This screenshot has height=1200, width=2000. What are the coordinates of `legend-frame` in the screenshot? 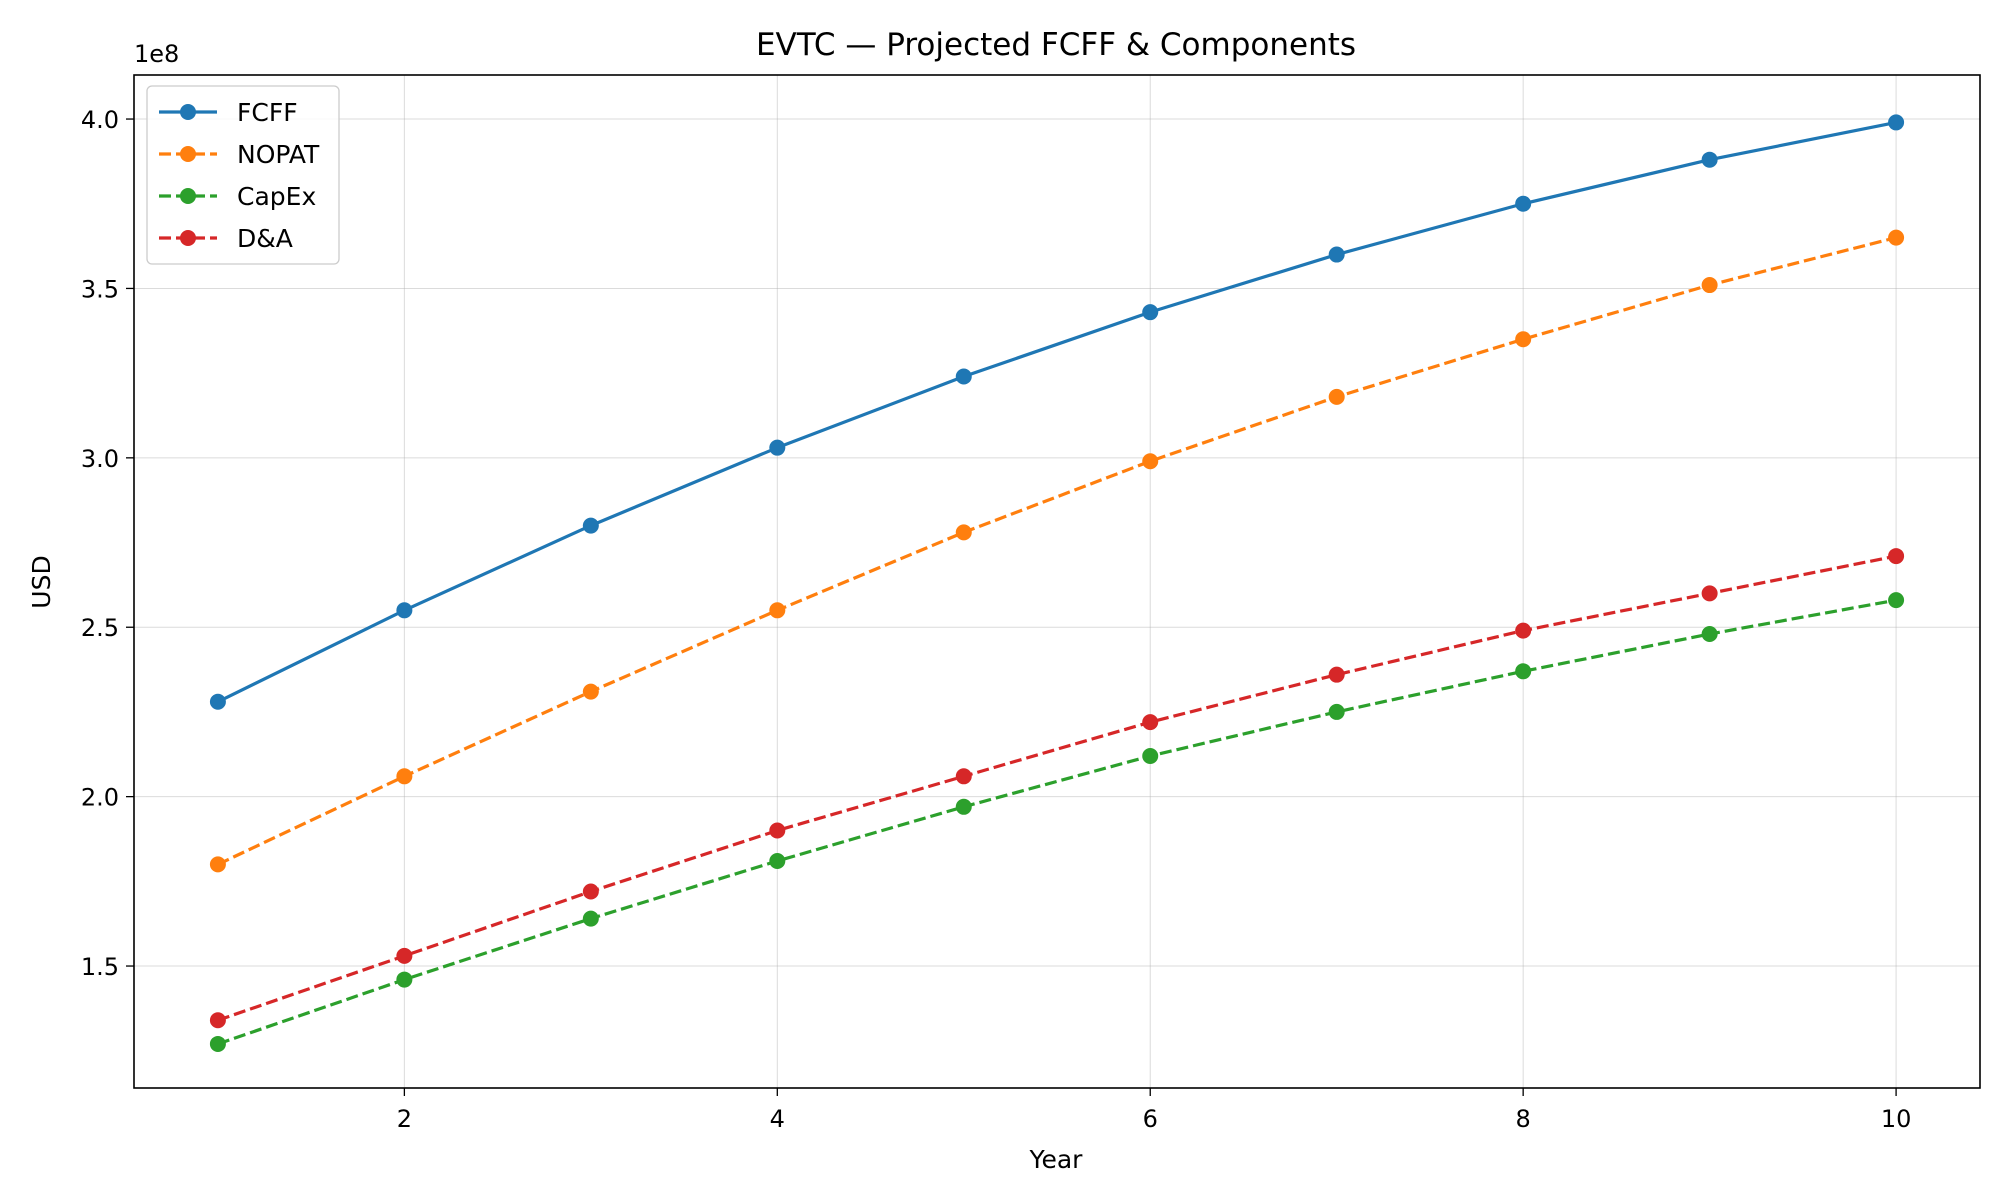 It's located at (243, 175).